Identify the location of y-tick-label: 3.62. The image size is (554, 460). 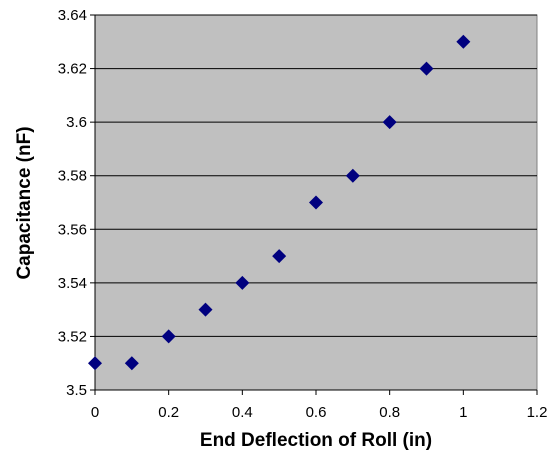
(72, 69).